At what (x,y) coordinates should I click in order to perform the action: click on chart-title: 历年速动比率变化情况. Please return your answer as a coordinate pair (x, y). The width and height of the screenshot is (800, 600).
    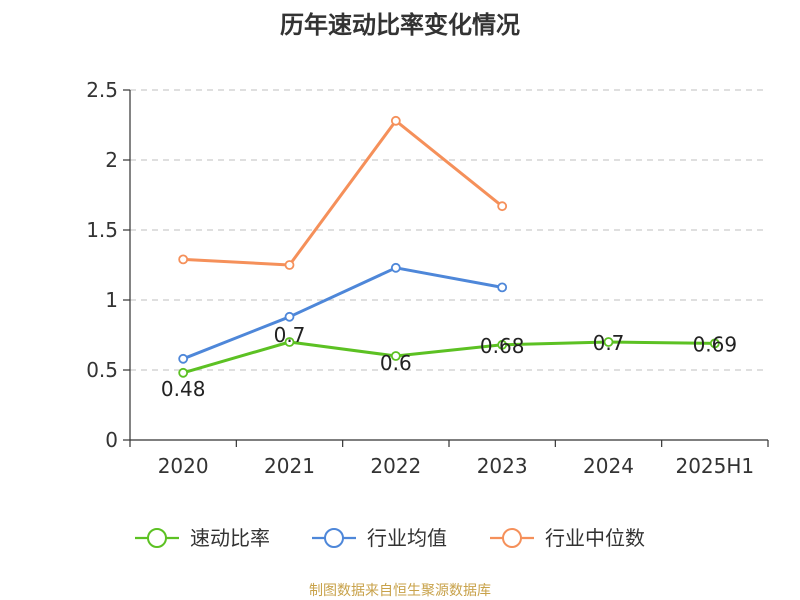
    Looking at the image, I should click on (400, 25).